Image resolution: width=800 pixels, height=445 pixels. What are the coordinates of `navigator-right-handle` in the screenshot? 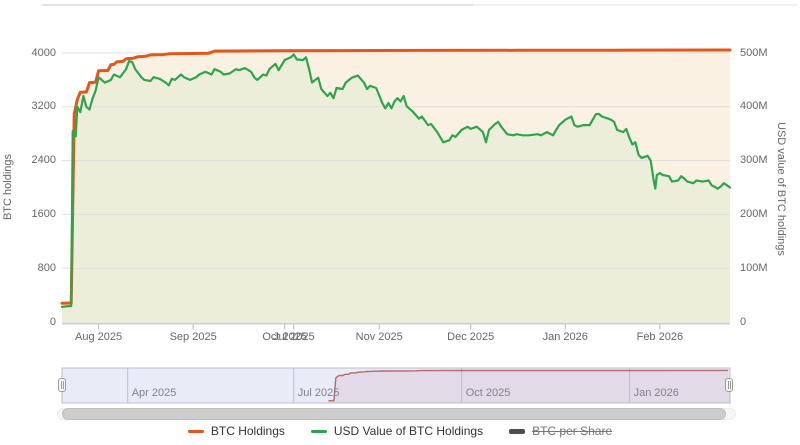 It's located at (729, 385).